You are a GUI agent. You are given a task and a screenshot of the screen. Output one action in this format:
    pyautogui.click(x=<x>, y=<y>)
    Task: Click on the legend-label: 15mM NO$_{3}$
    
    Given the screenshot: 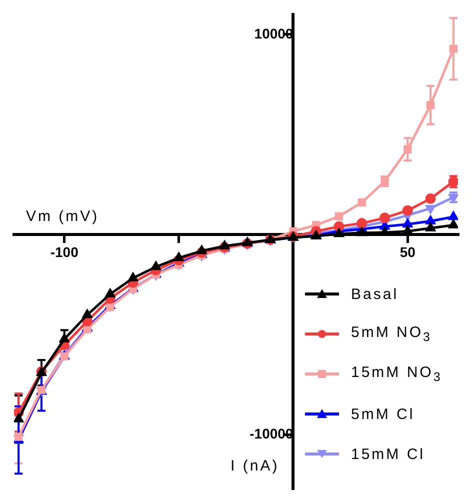 What is the action you would take?
    pyautogui.click(x=396, y=374)
    